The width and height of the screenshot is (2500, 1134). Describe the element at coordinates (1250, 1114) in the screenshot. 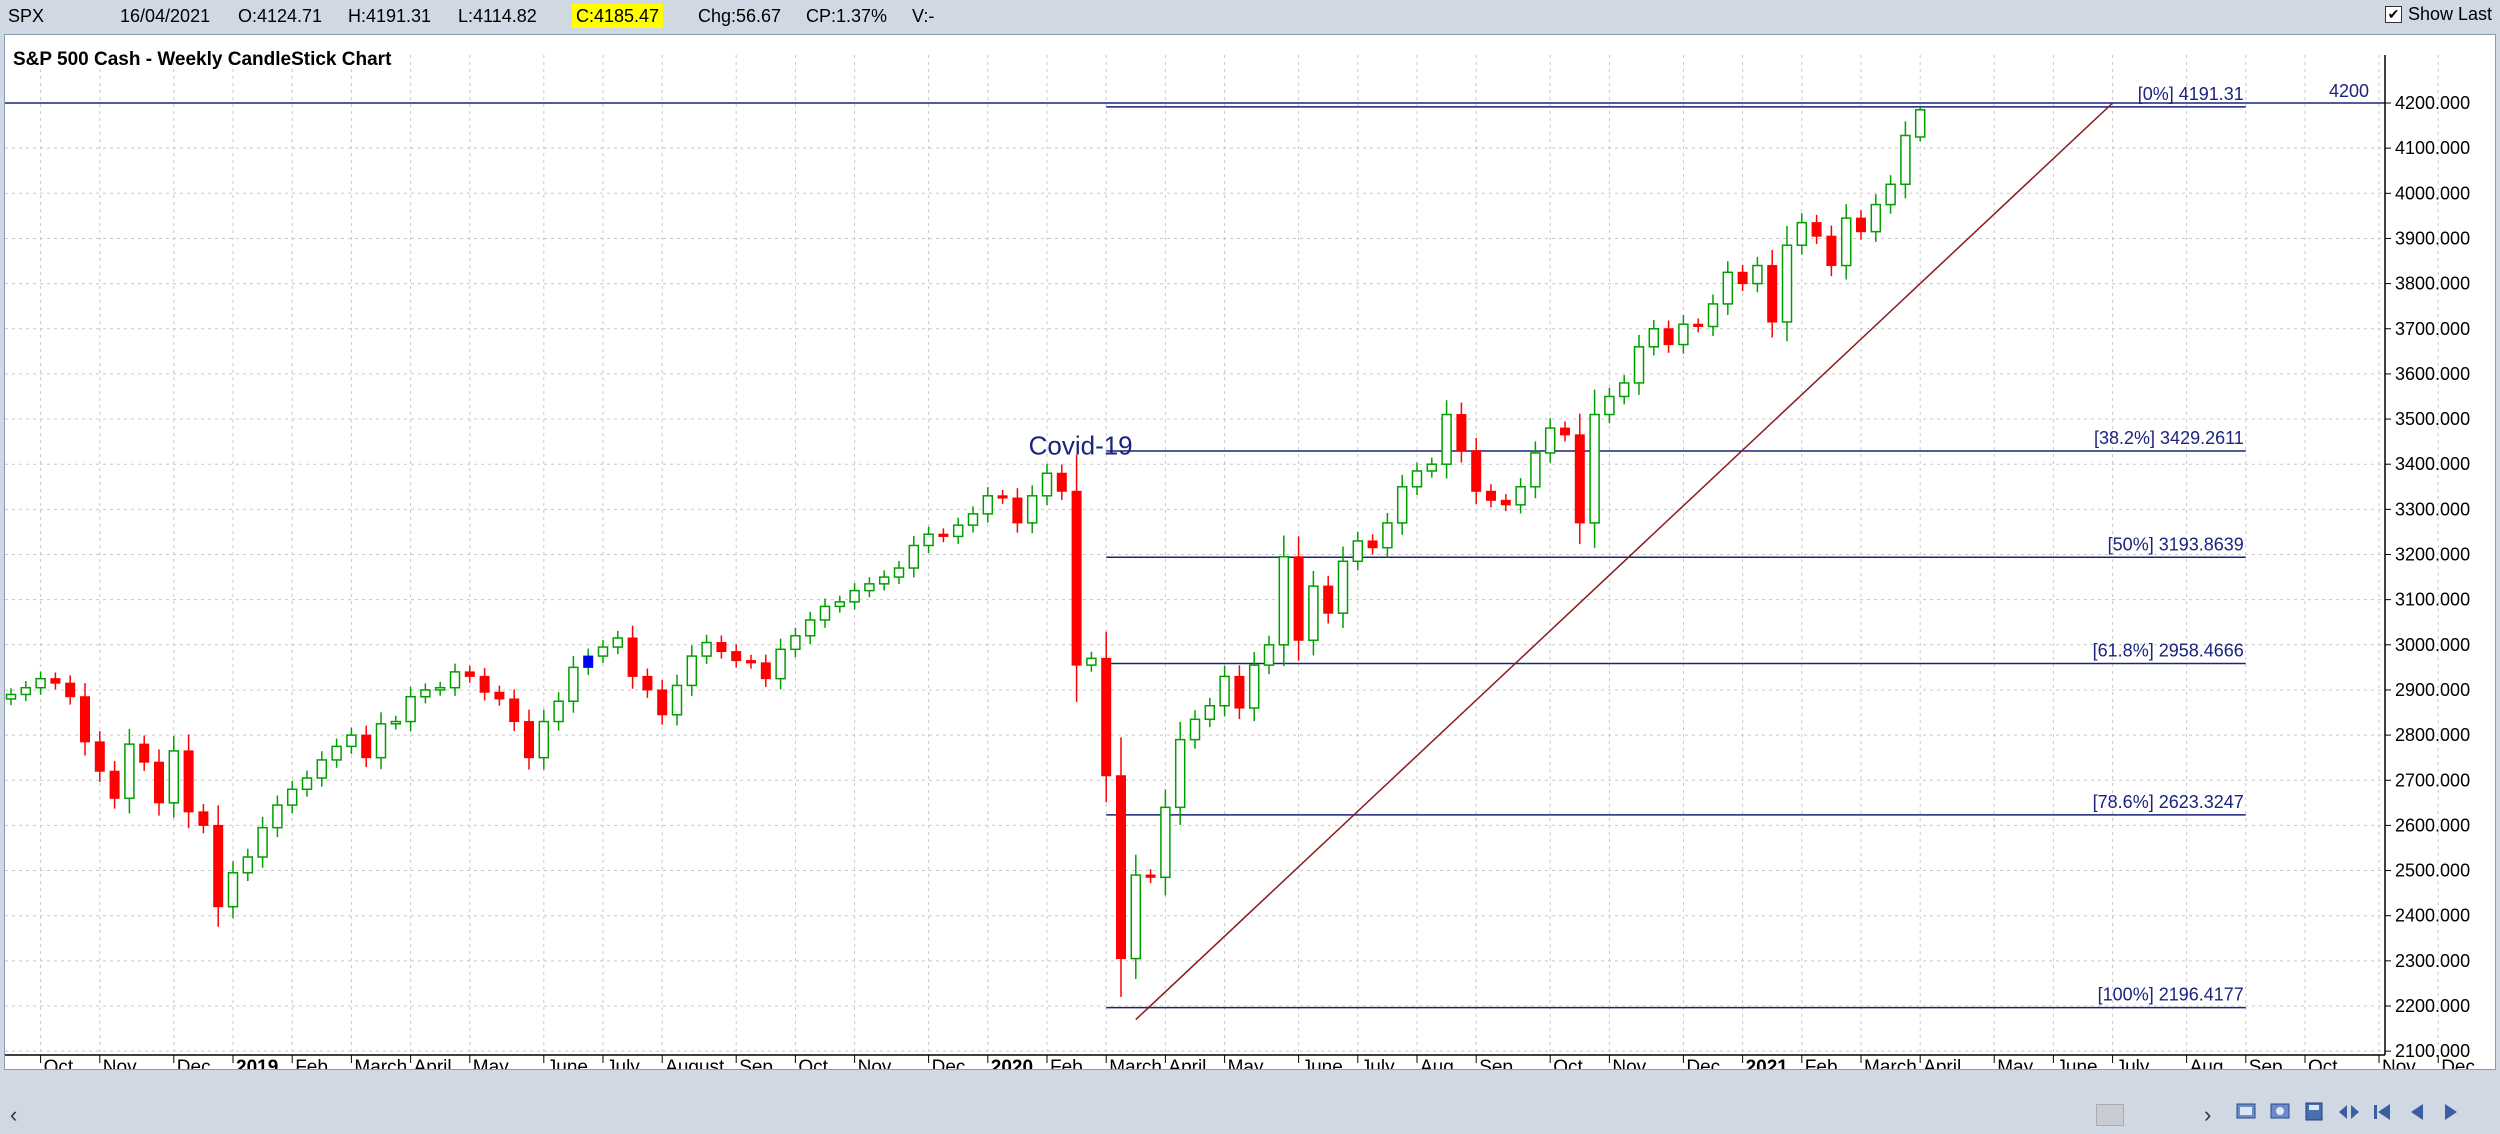

I see `horizontal-scrollbar: ‹ ›` at that location.